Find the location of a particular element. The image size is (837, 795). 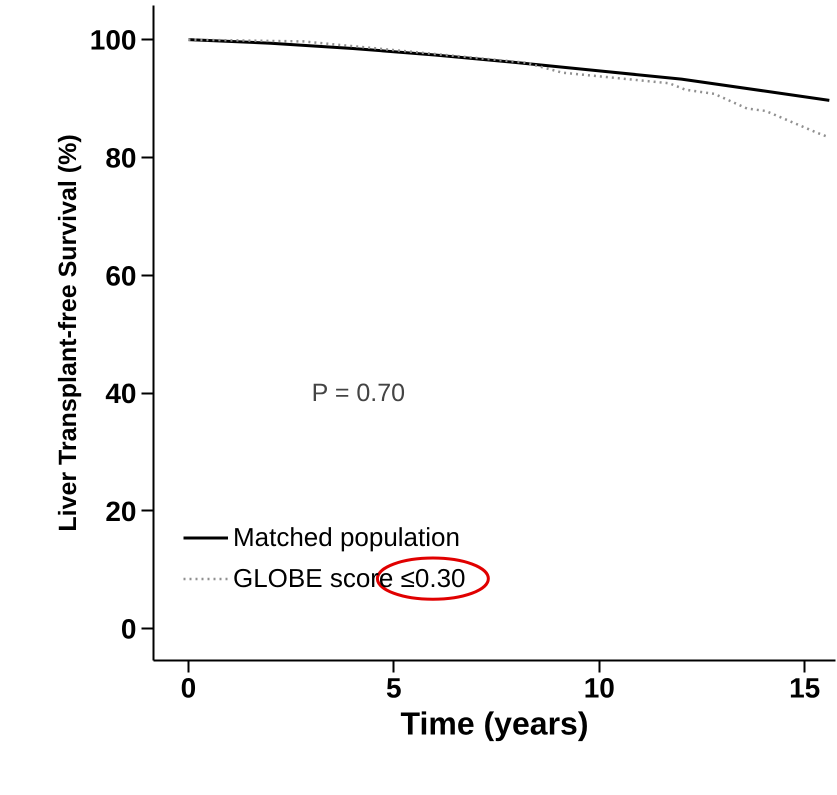

x-tick-label: 5 is located at coordinates (394, 688).